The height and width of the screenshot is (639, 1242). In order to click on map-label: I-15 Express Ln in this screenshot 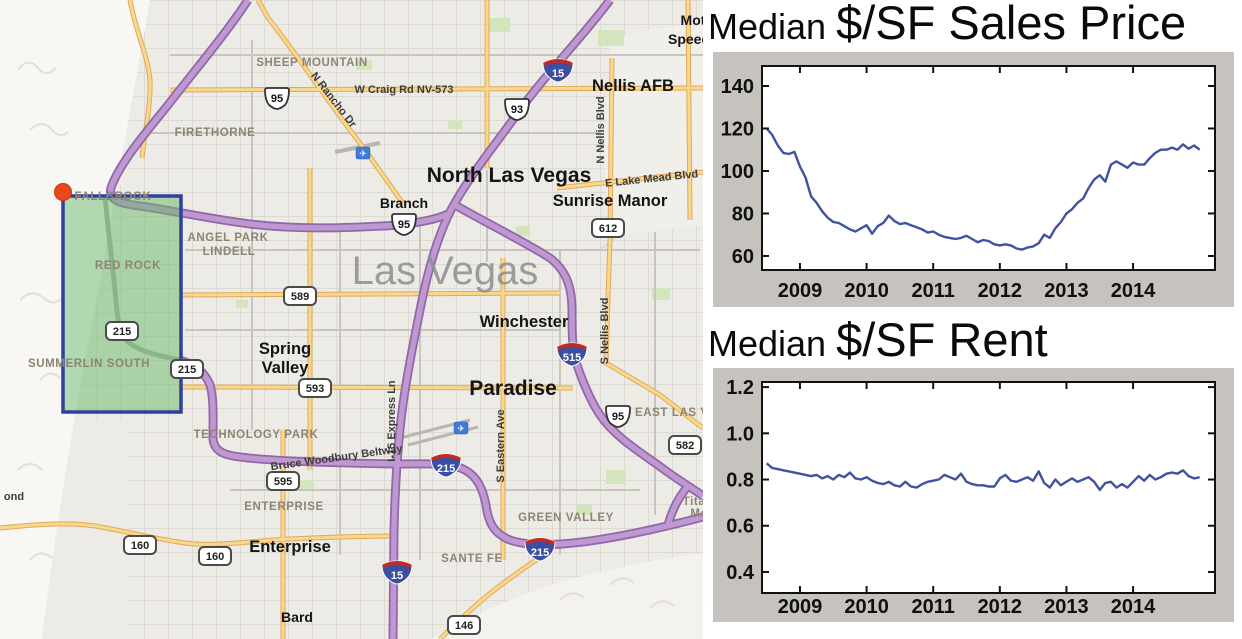, I will do `click(392, 421)`.